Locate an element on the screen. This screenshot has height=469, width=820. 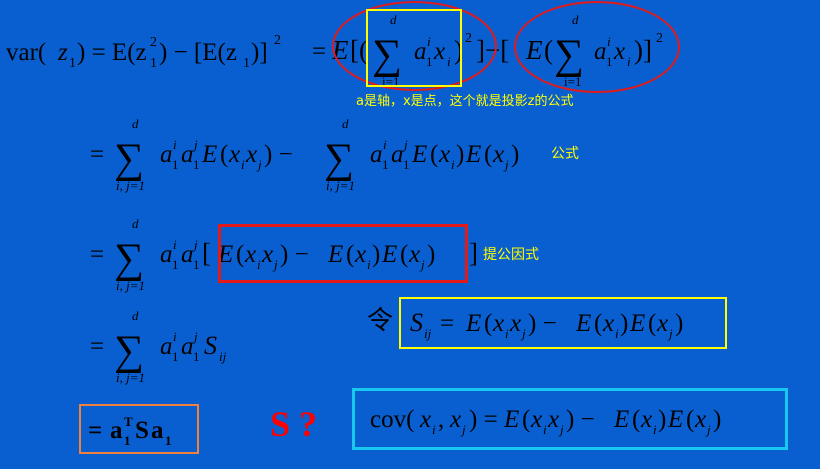
cyan-box-covariance-definition is located at coordinates (570, 419).